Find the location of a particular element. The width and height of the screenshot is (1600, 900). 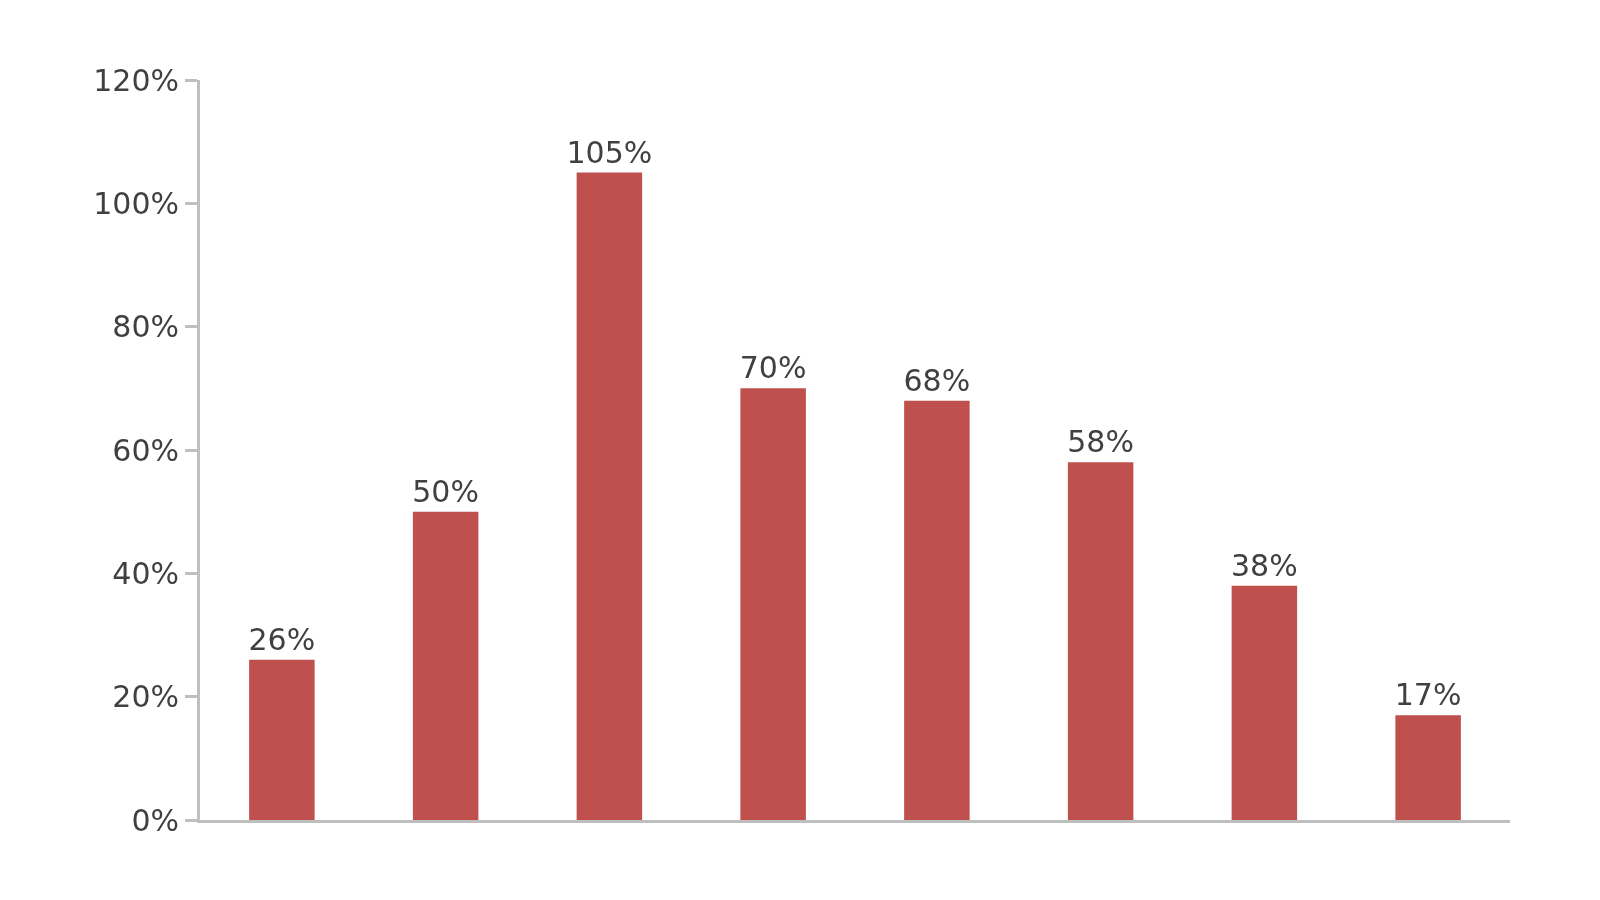

data-label: 68% is located at coordinates (937, 380).